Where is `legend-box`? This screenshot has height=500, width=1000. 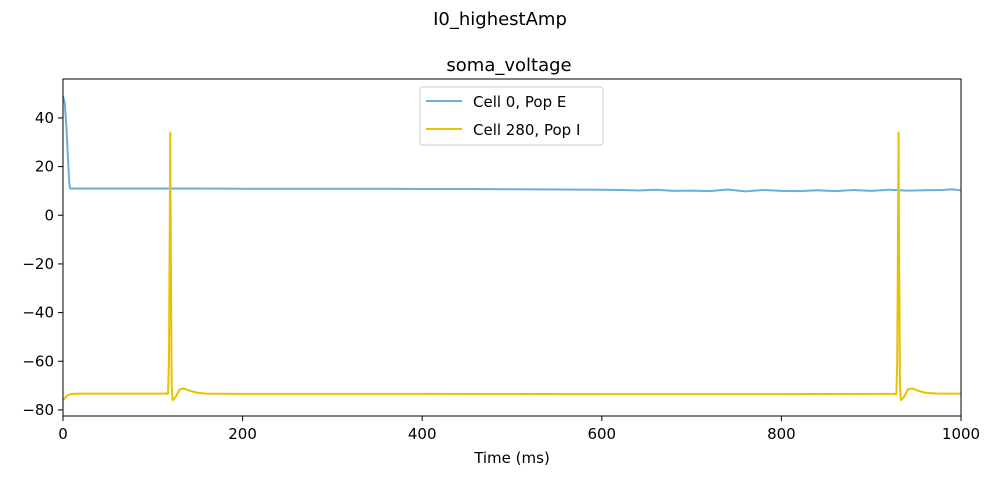 legend-box is located at coordinates (511, 116).